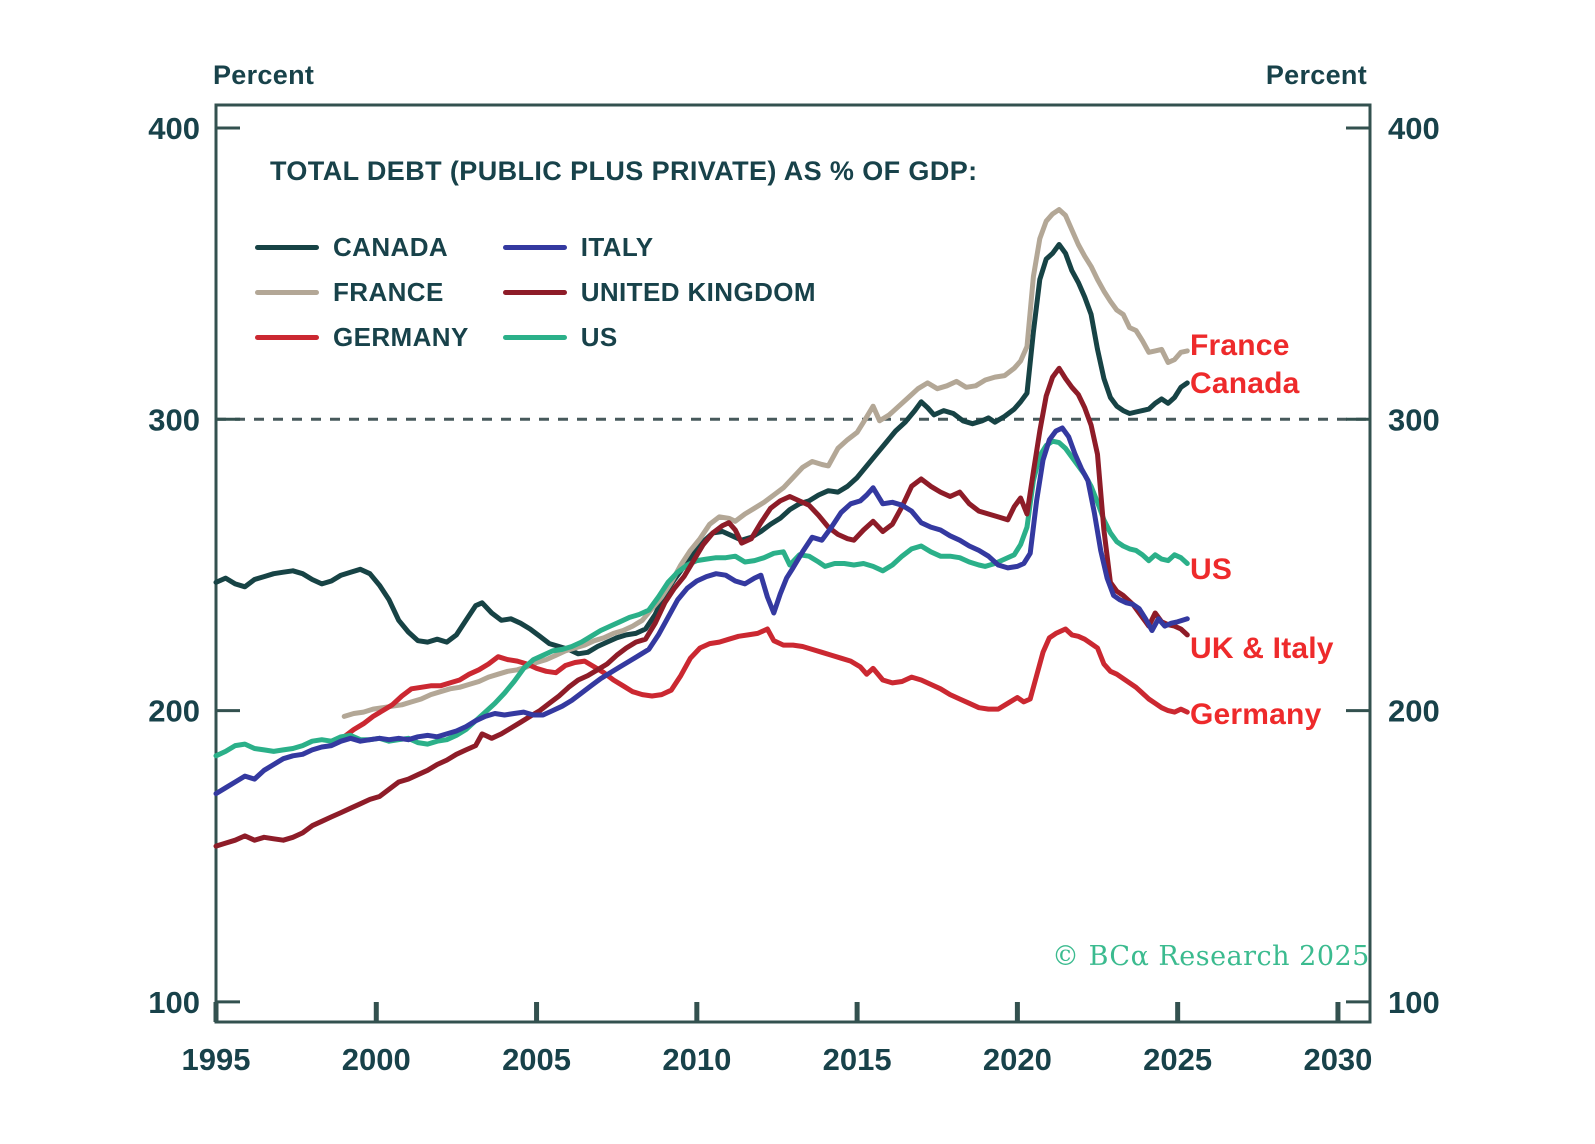  What do you see at coordinates (174, 711) in the screenshot?
I see `y-tick-label-left: 200` at bounding box center [174, 711].